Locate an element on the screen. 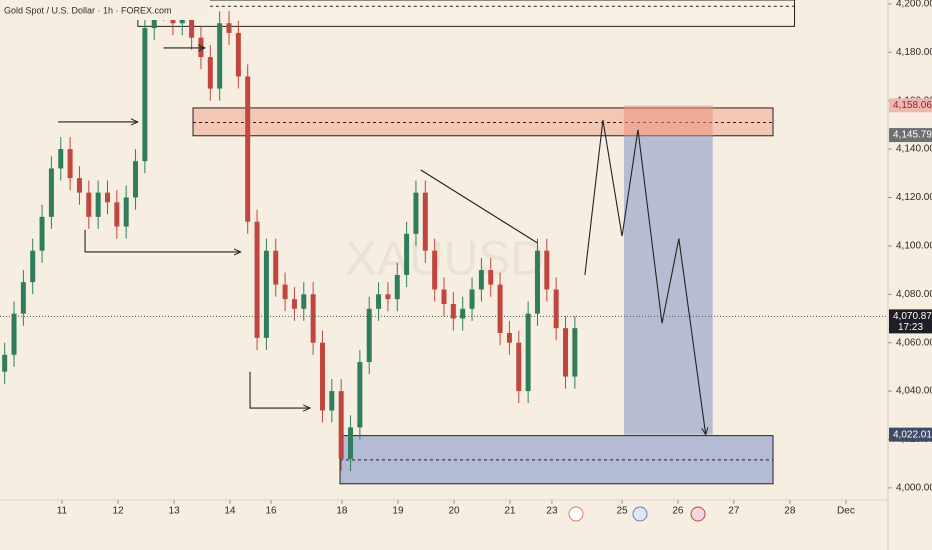  event-icons is located at coordinates (637, 514).